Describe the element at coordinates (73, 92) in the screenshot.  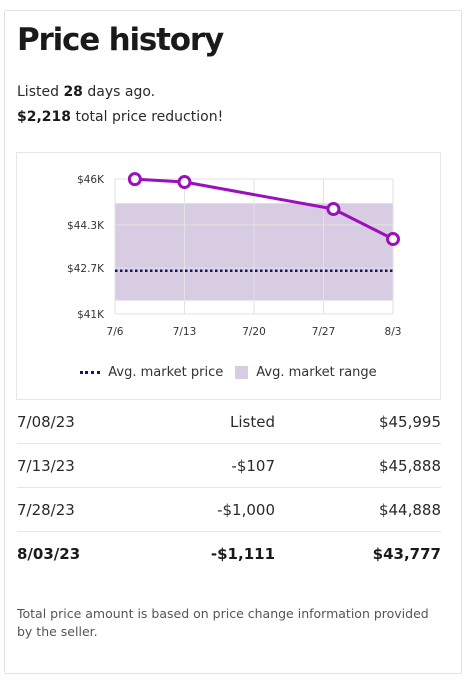
I see `listed-days: 28` at that location.